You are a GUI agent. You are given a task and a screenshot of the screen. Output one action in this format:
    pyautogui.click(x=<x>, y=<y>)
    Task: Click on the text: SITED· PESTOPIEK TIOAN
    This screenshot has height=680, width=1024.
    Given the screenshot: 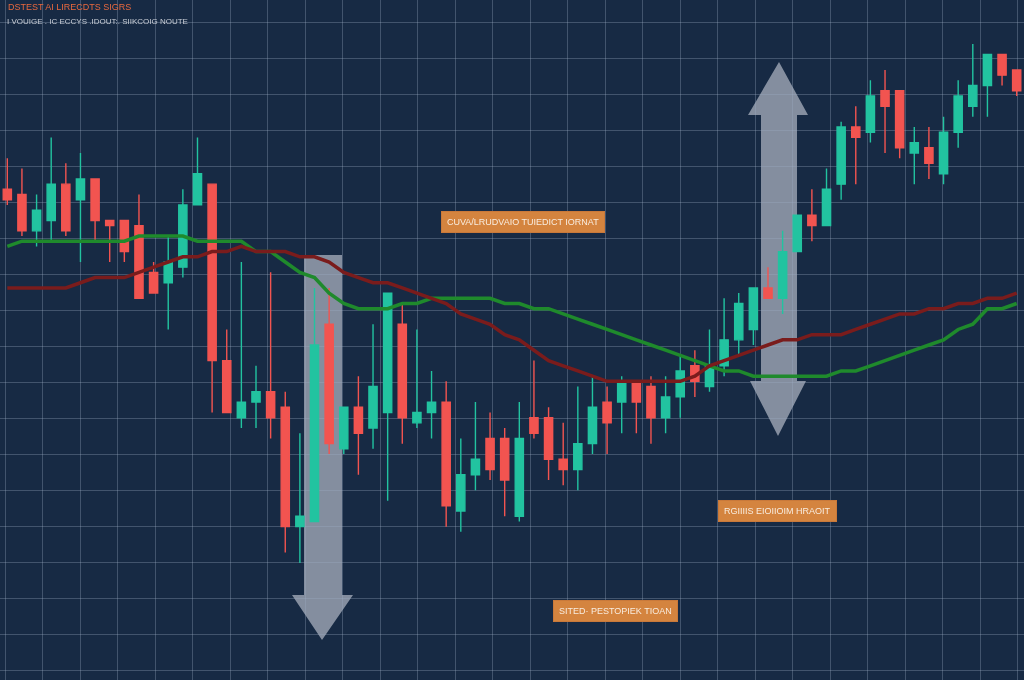 What is the action you would take?
    pyautogui.click(x=615, y=611)
    